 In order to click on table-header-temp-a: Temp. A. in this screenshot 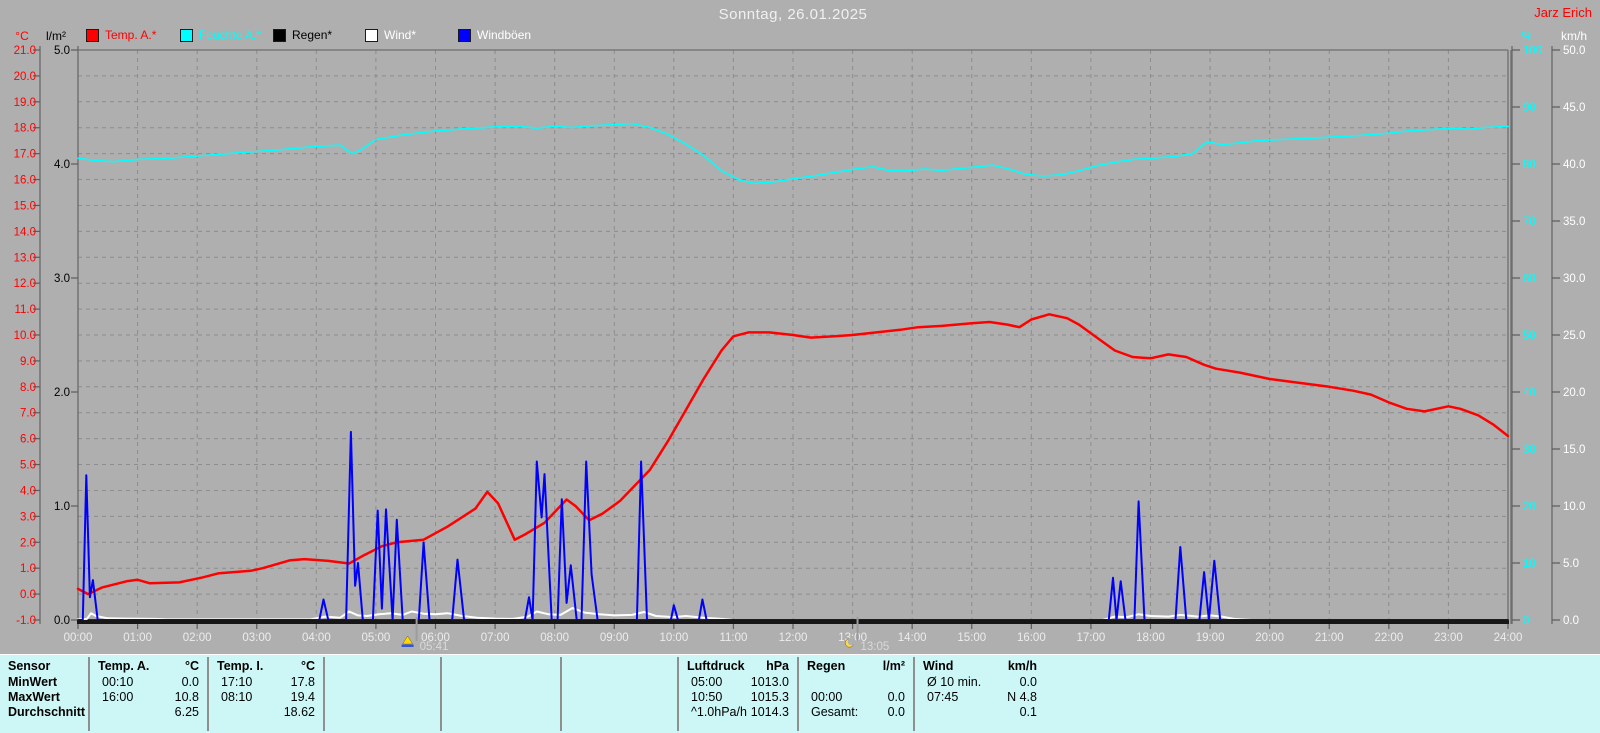, I will do `click(124, 666)`.